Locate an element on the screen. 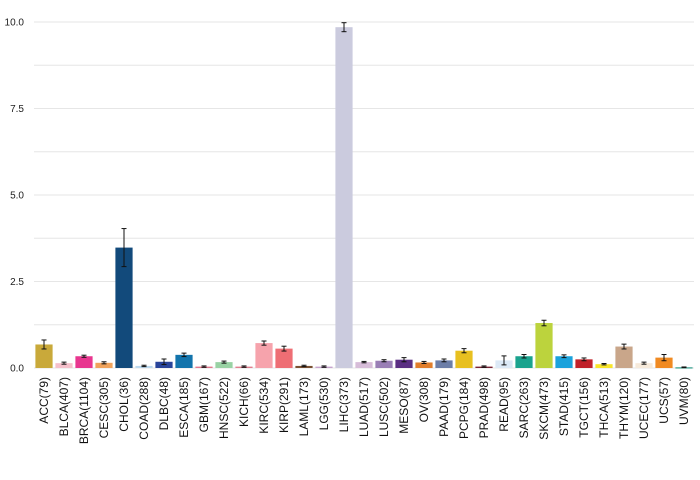  x-tick-label: PRAD(498) is located at coordinates (484, 407).